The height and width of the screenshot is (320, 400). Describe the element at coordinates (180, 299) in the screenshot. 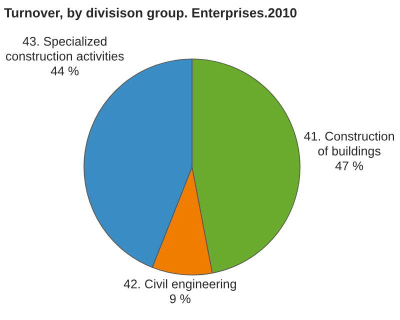

I see `data-label: 9 %` at that location.